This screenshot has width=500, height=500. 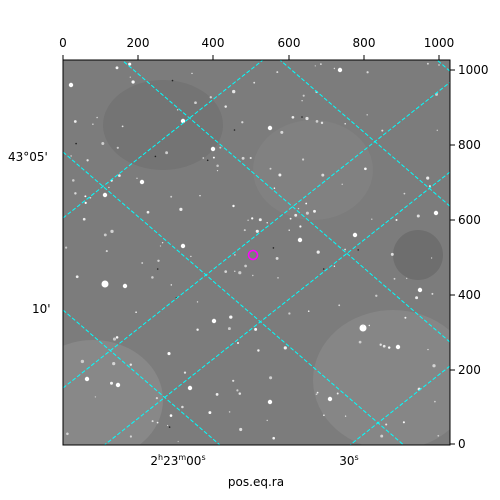 I want to click on y-tick-label-600: 600, so click(x=469, y=220).